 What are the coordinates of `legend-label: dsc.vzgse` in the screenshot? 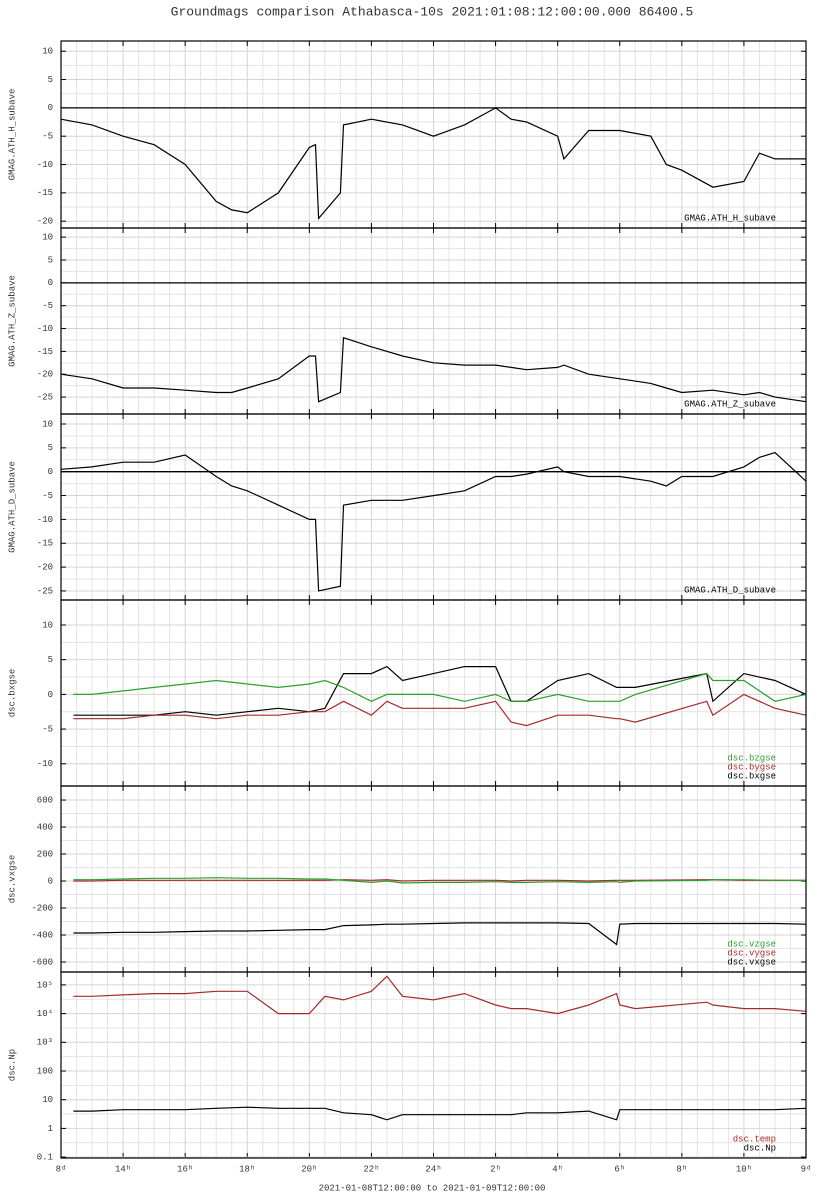 It's located at (751, 944).